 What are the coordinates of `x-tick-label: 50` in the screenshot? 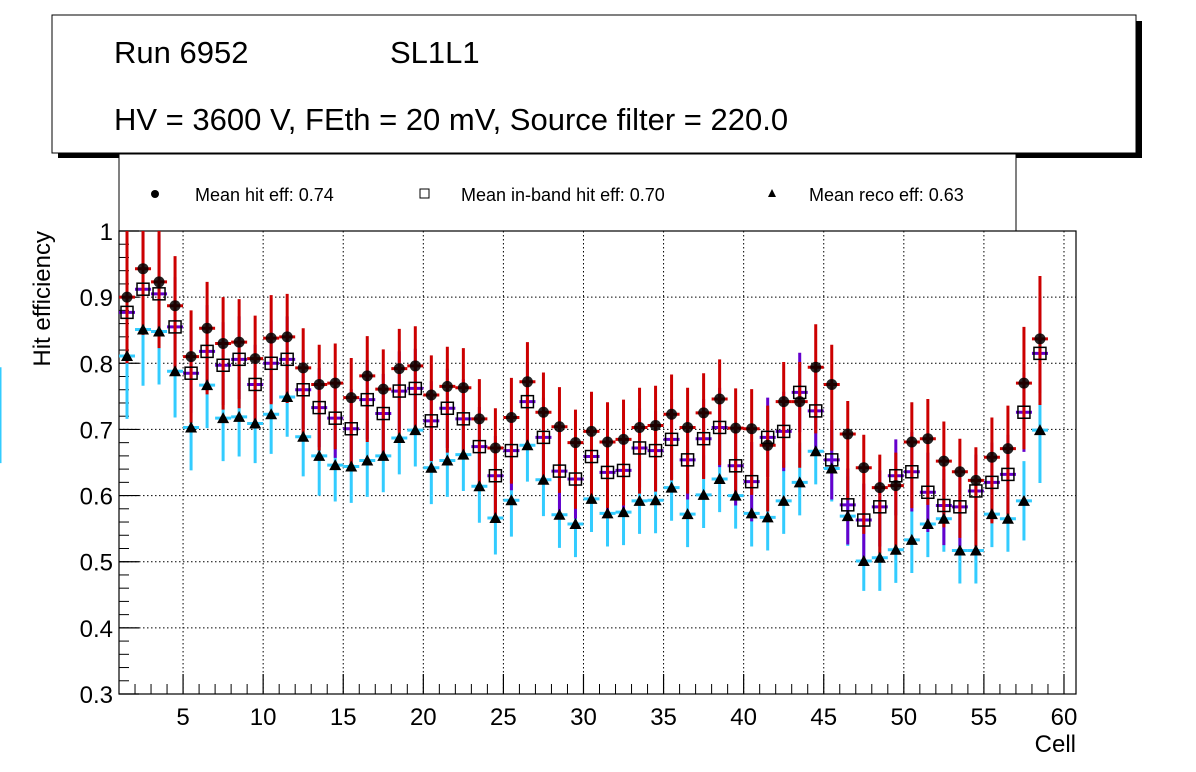 It's located at (903, 717).